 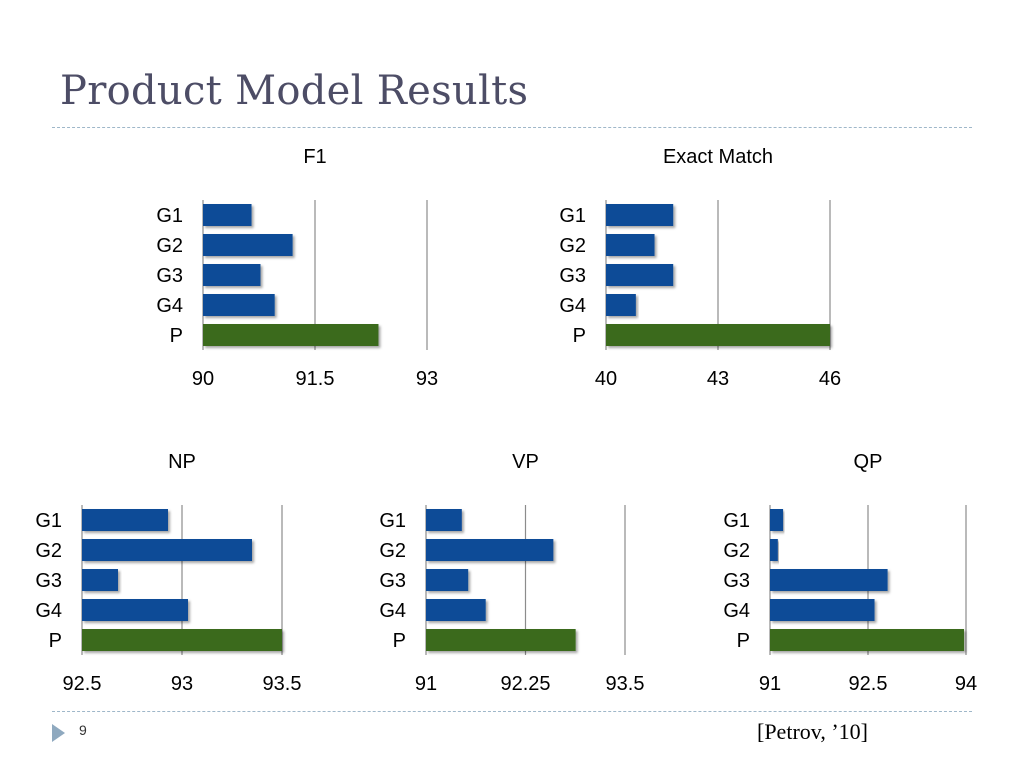 What do you see at coordinates (525, 684) in the screenshot?
I see `tick-label: 92.25` at bounding box center [525, 684].